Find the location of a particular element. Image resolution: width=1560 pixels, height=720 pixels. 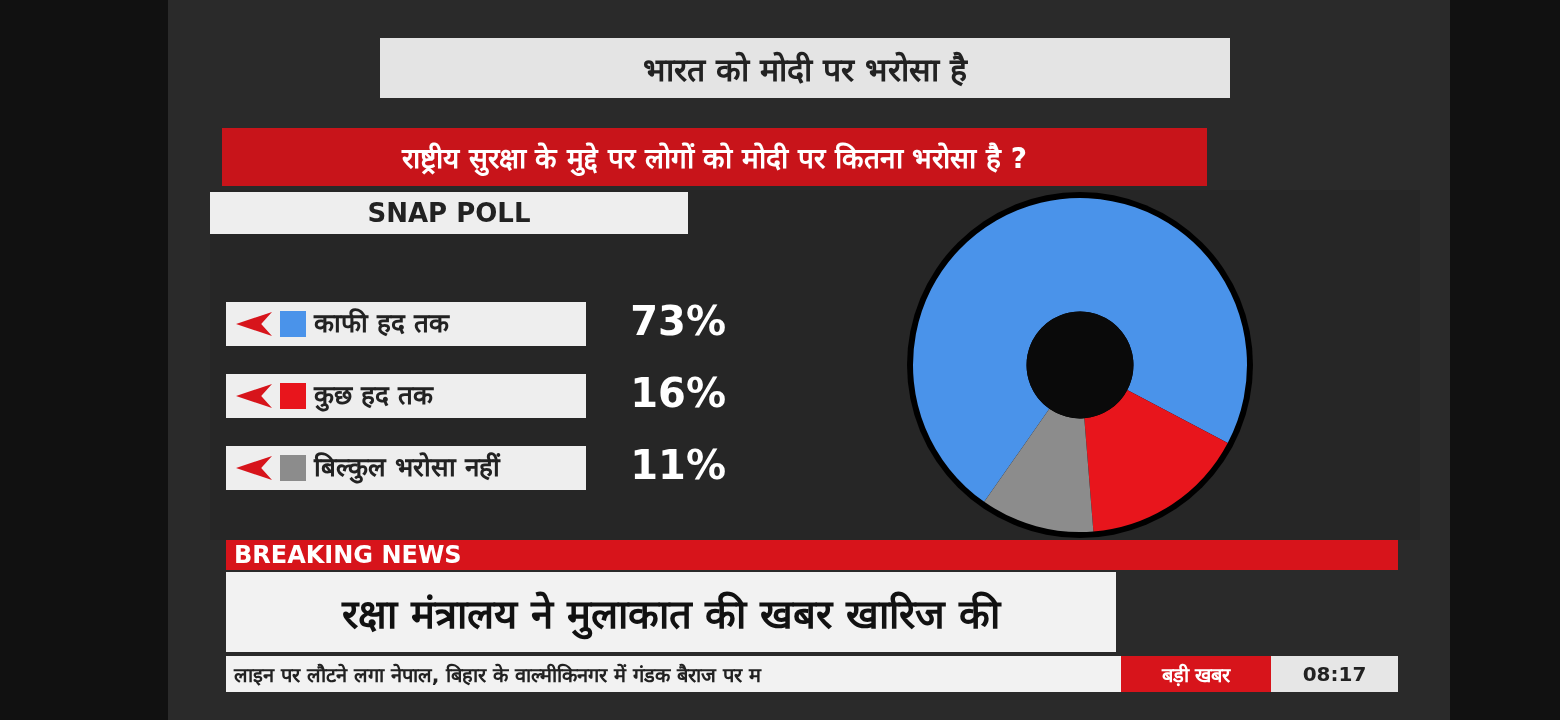

chart-subtitle: राष्ट्रीय सुरक्षा के मुद्दे पर लोगों को मोदी पर कितना भरोसा है ? is located at coordinates (714, 157).